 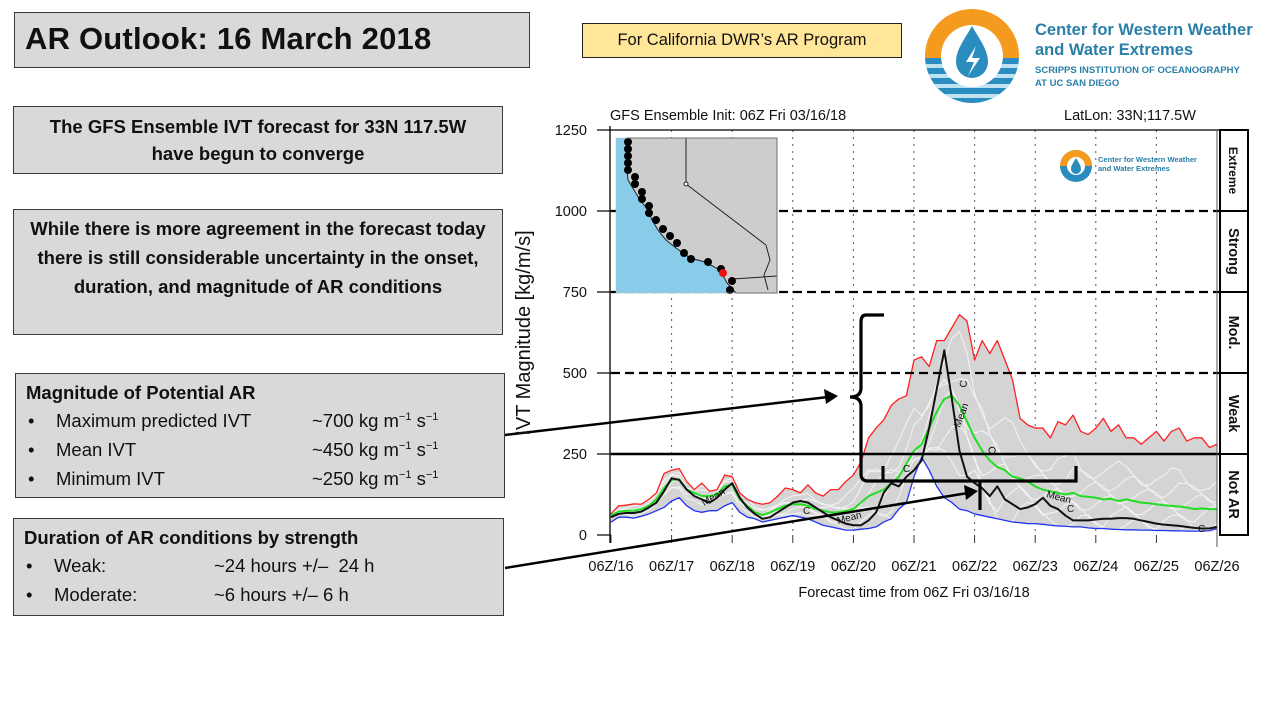 What do you see at coordinates (853, 567) in the screenshot?
I see `x-tick-label: 06Z/20` at bounding box center [853, 567].